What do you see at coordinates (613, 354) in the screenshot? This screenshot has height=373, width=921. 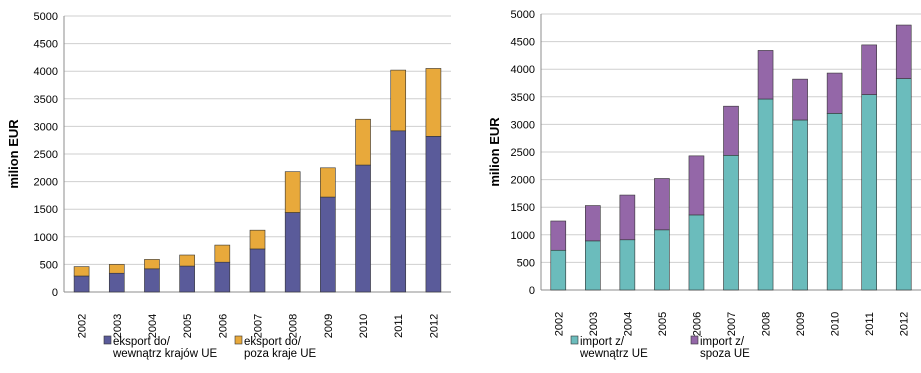 I see `legend-label: wewnątrz UE` at bounding box center [613, 354].